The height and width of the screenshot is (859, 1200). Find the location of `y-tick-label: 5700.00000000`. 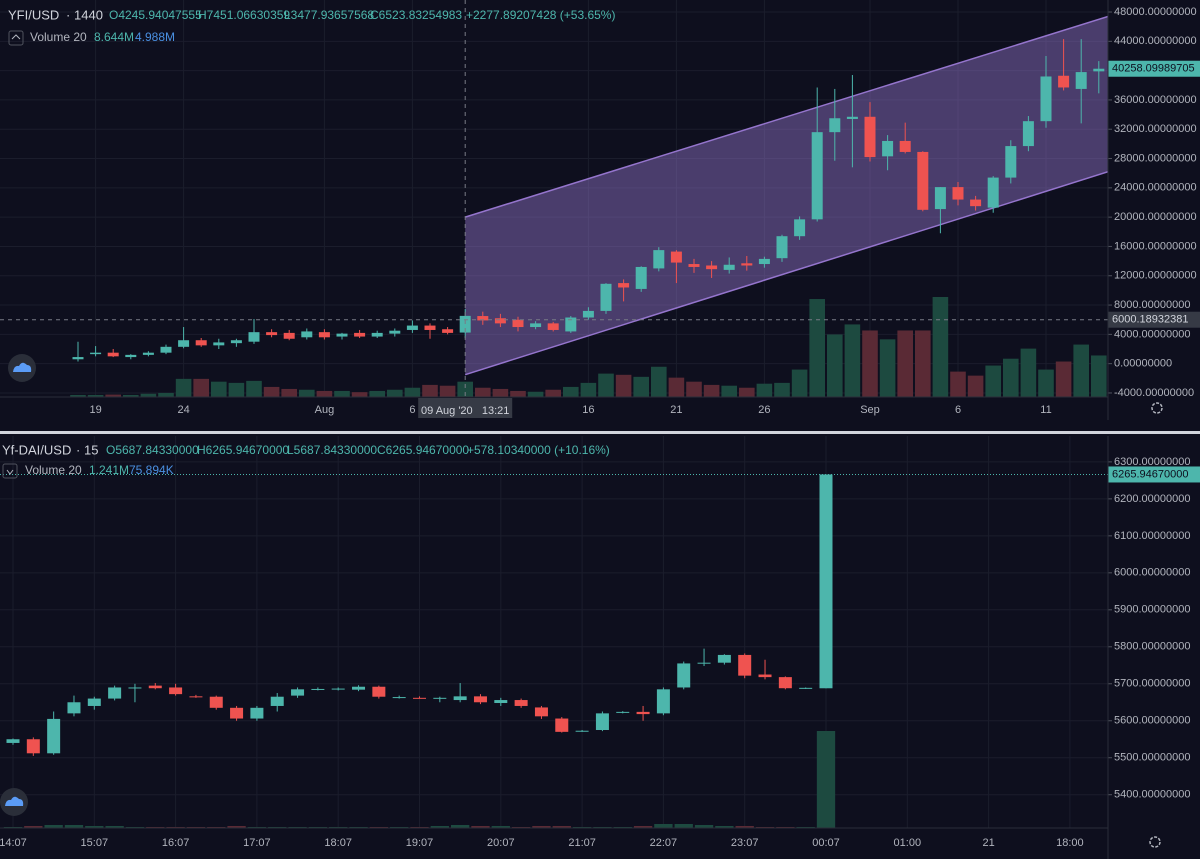

y-tick-label: 5700.00000000 is located at coordinates (1152, 684).